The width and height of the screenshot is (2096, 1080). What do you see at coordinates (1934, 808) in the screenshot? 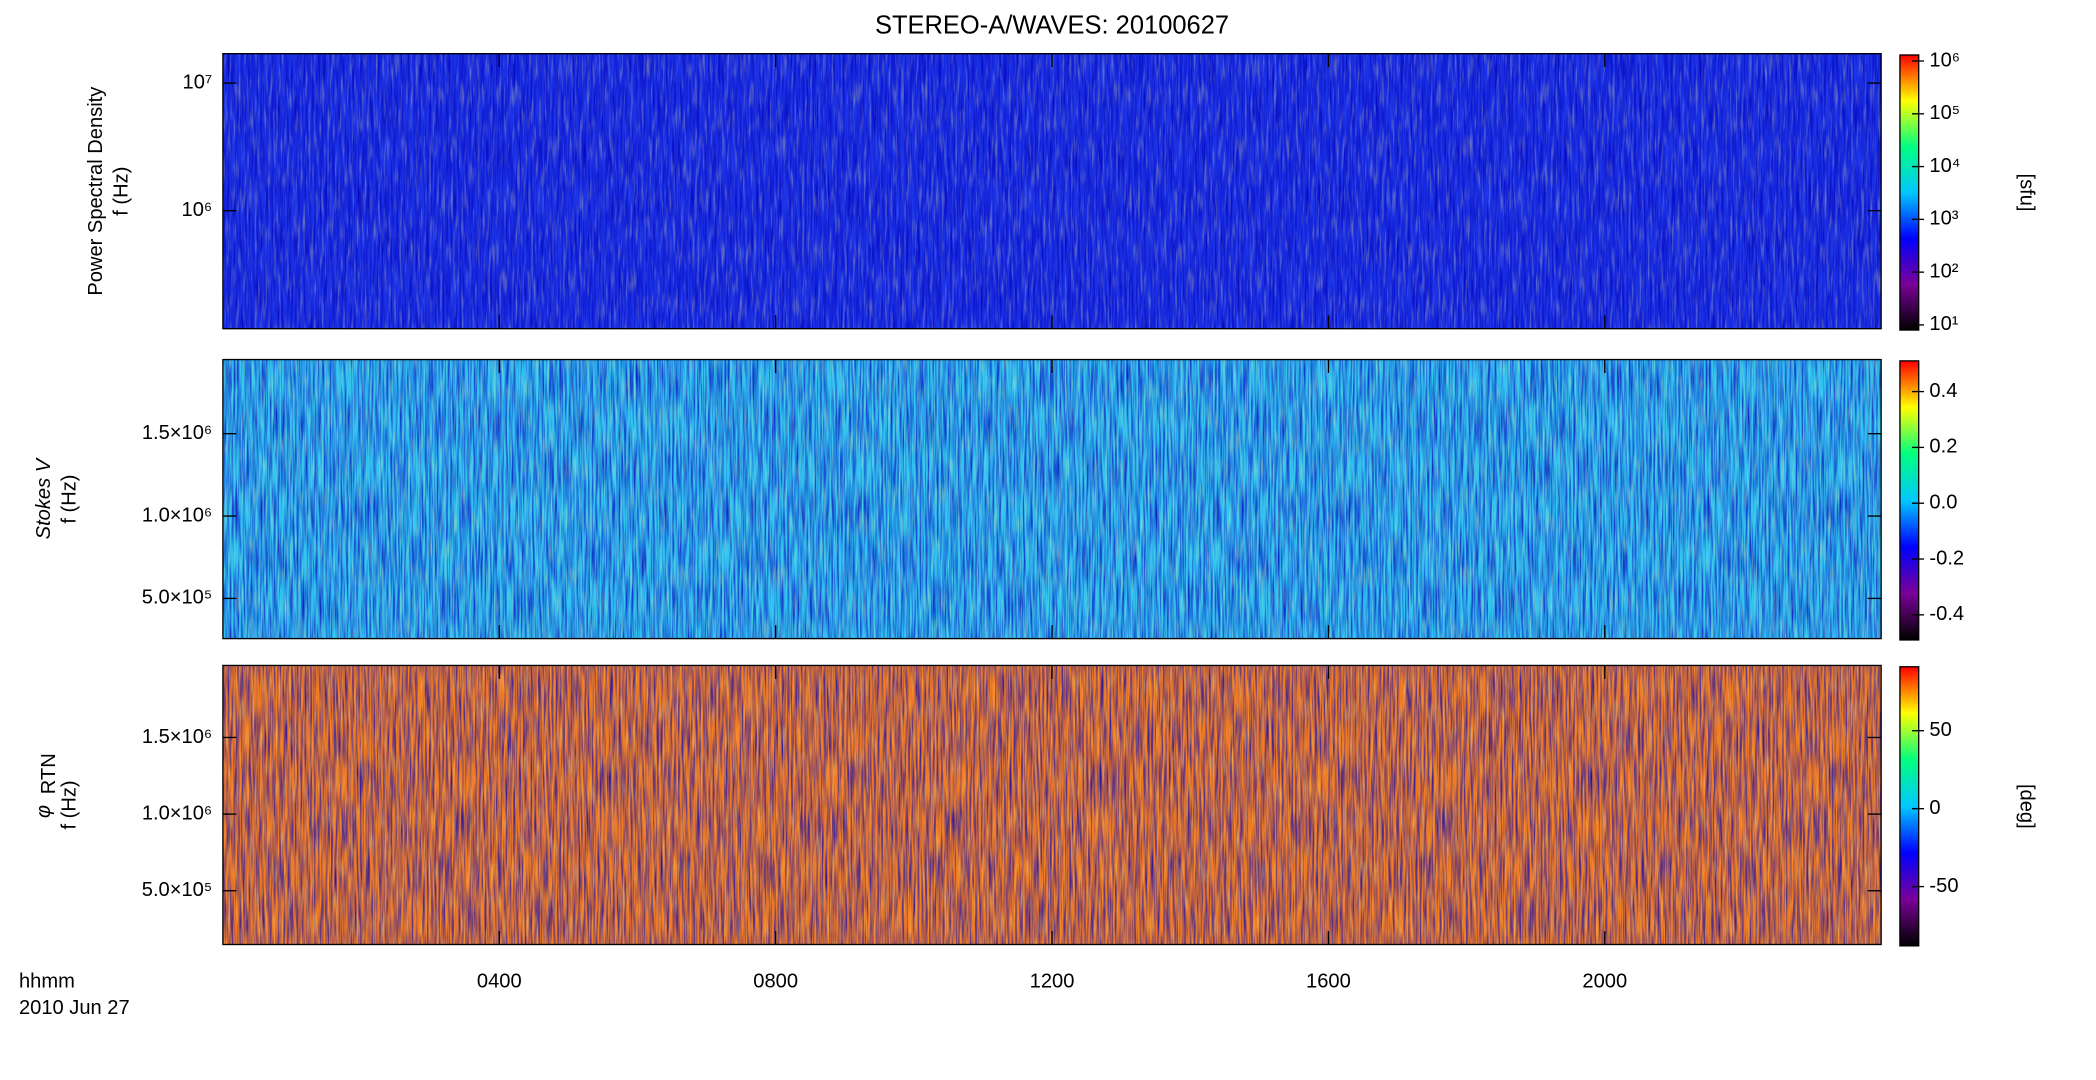
I see `colorbar-tick-label: 0` at bounding box center [1934, 808].